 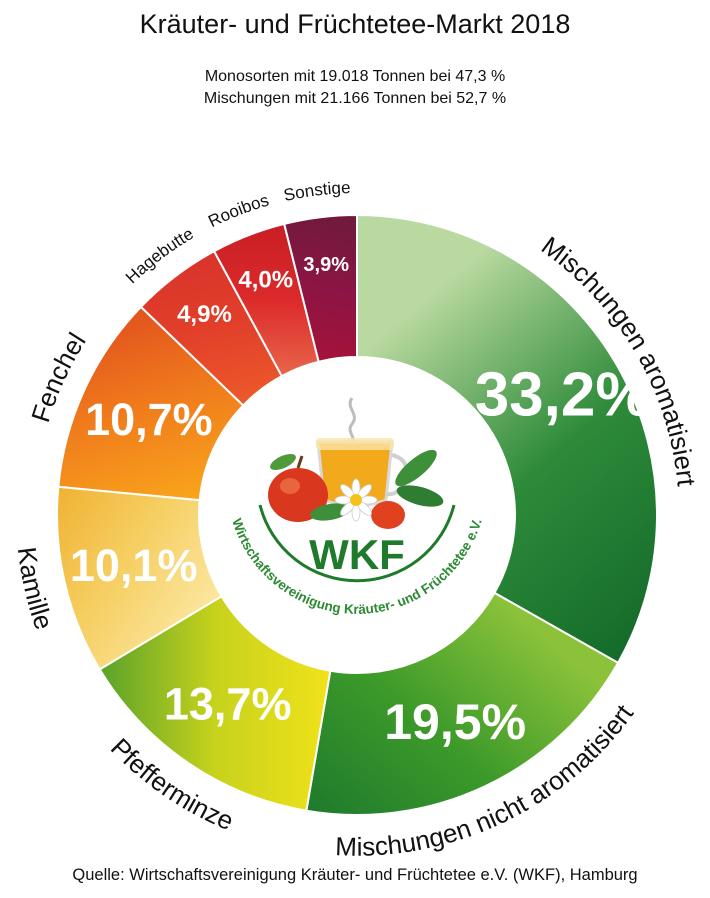 What do you see at coordinates (356, 500) in the screenshot?
I see `chamomile-icon` at bounding box center [356, 500].